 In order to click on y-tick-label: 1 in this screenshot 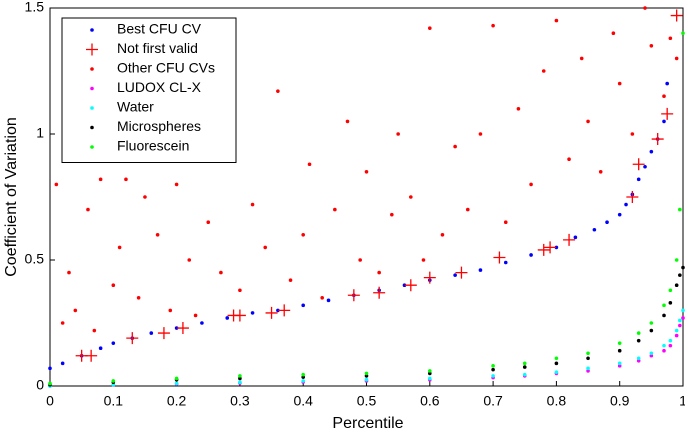, I will do `click(40, 133)`.